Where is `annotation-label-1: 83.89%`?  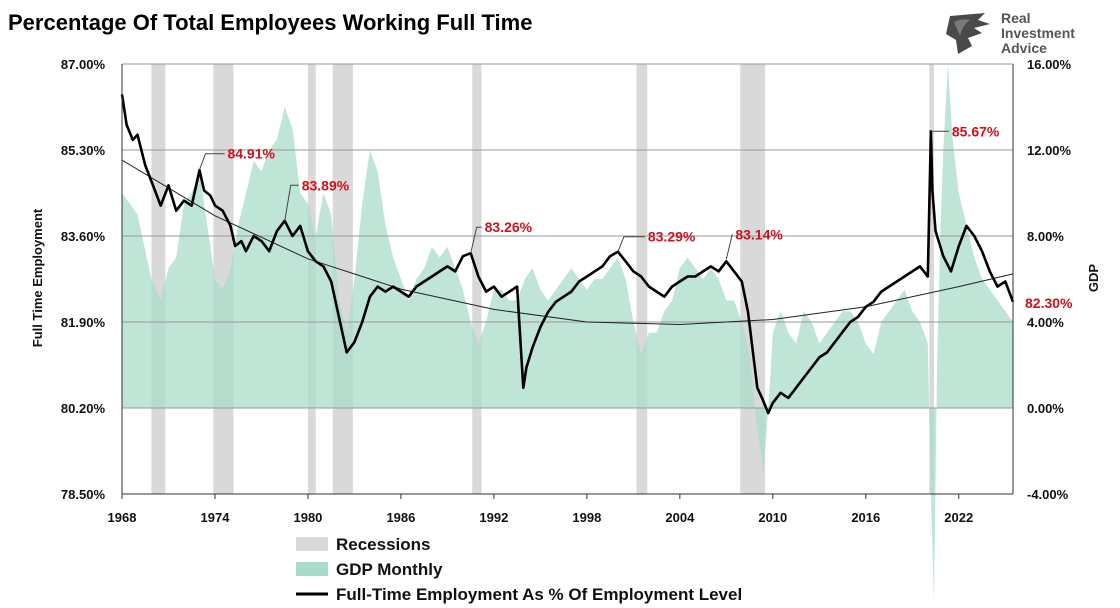 annotation-label-1: 83.89% is located at coordinates (326, 185).